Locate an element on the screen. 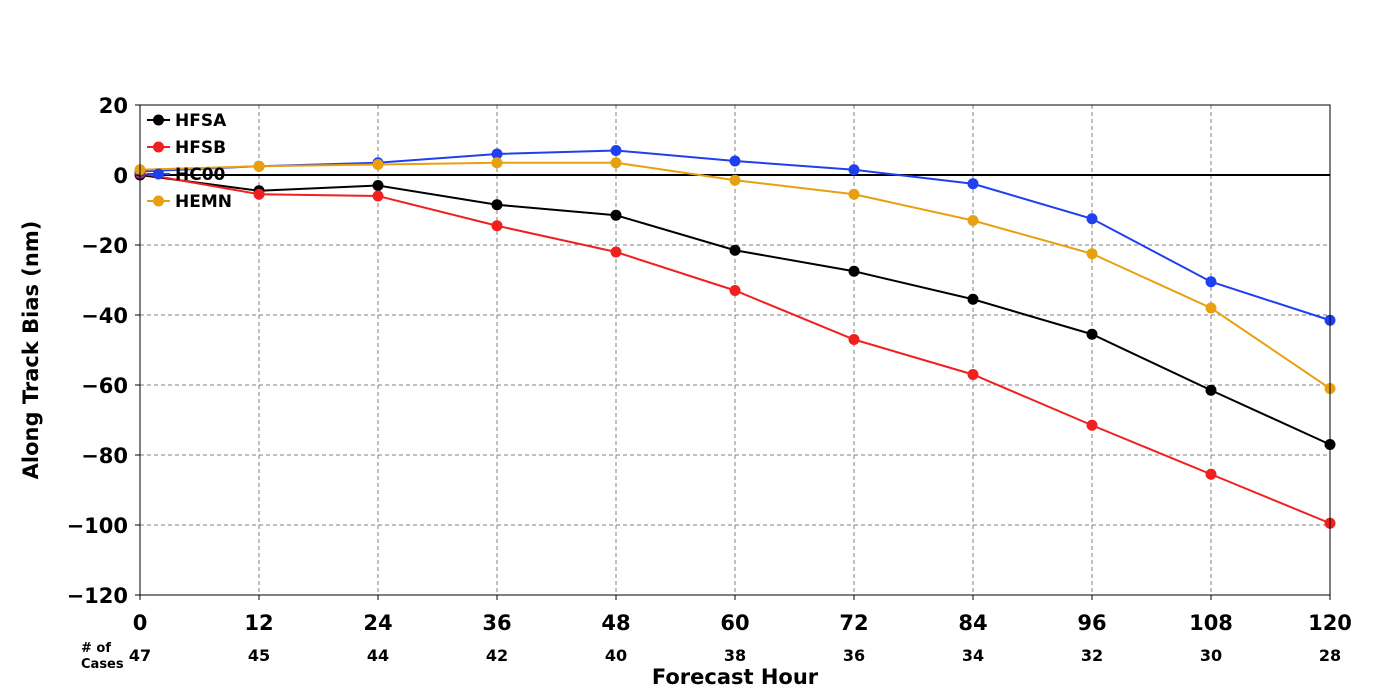 The height and width of the screenshot is (700, 1400). legend-marker-hfsa is located at coordinates (158, 120).